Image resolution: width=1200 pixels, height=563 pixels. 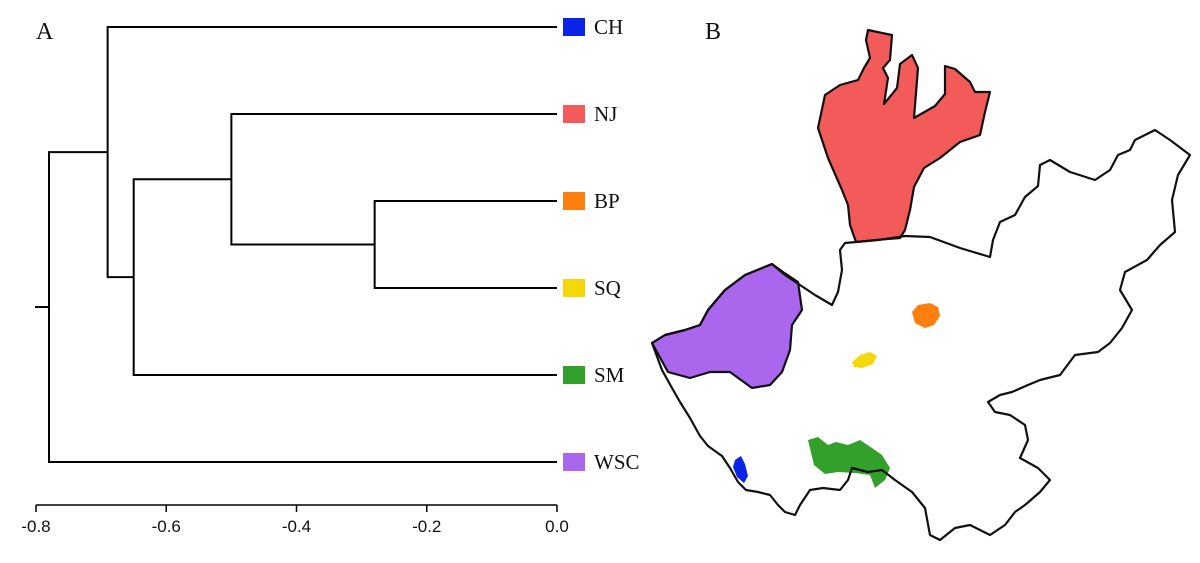 What do you see at coordinates (574, 27) in the screenshot?
I see `swatch-ch` at bounding box center [574, 27].